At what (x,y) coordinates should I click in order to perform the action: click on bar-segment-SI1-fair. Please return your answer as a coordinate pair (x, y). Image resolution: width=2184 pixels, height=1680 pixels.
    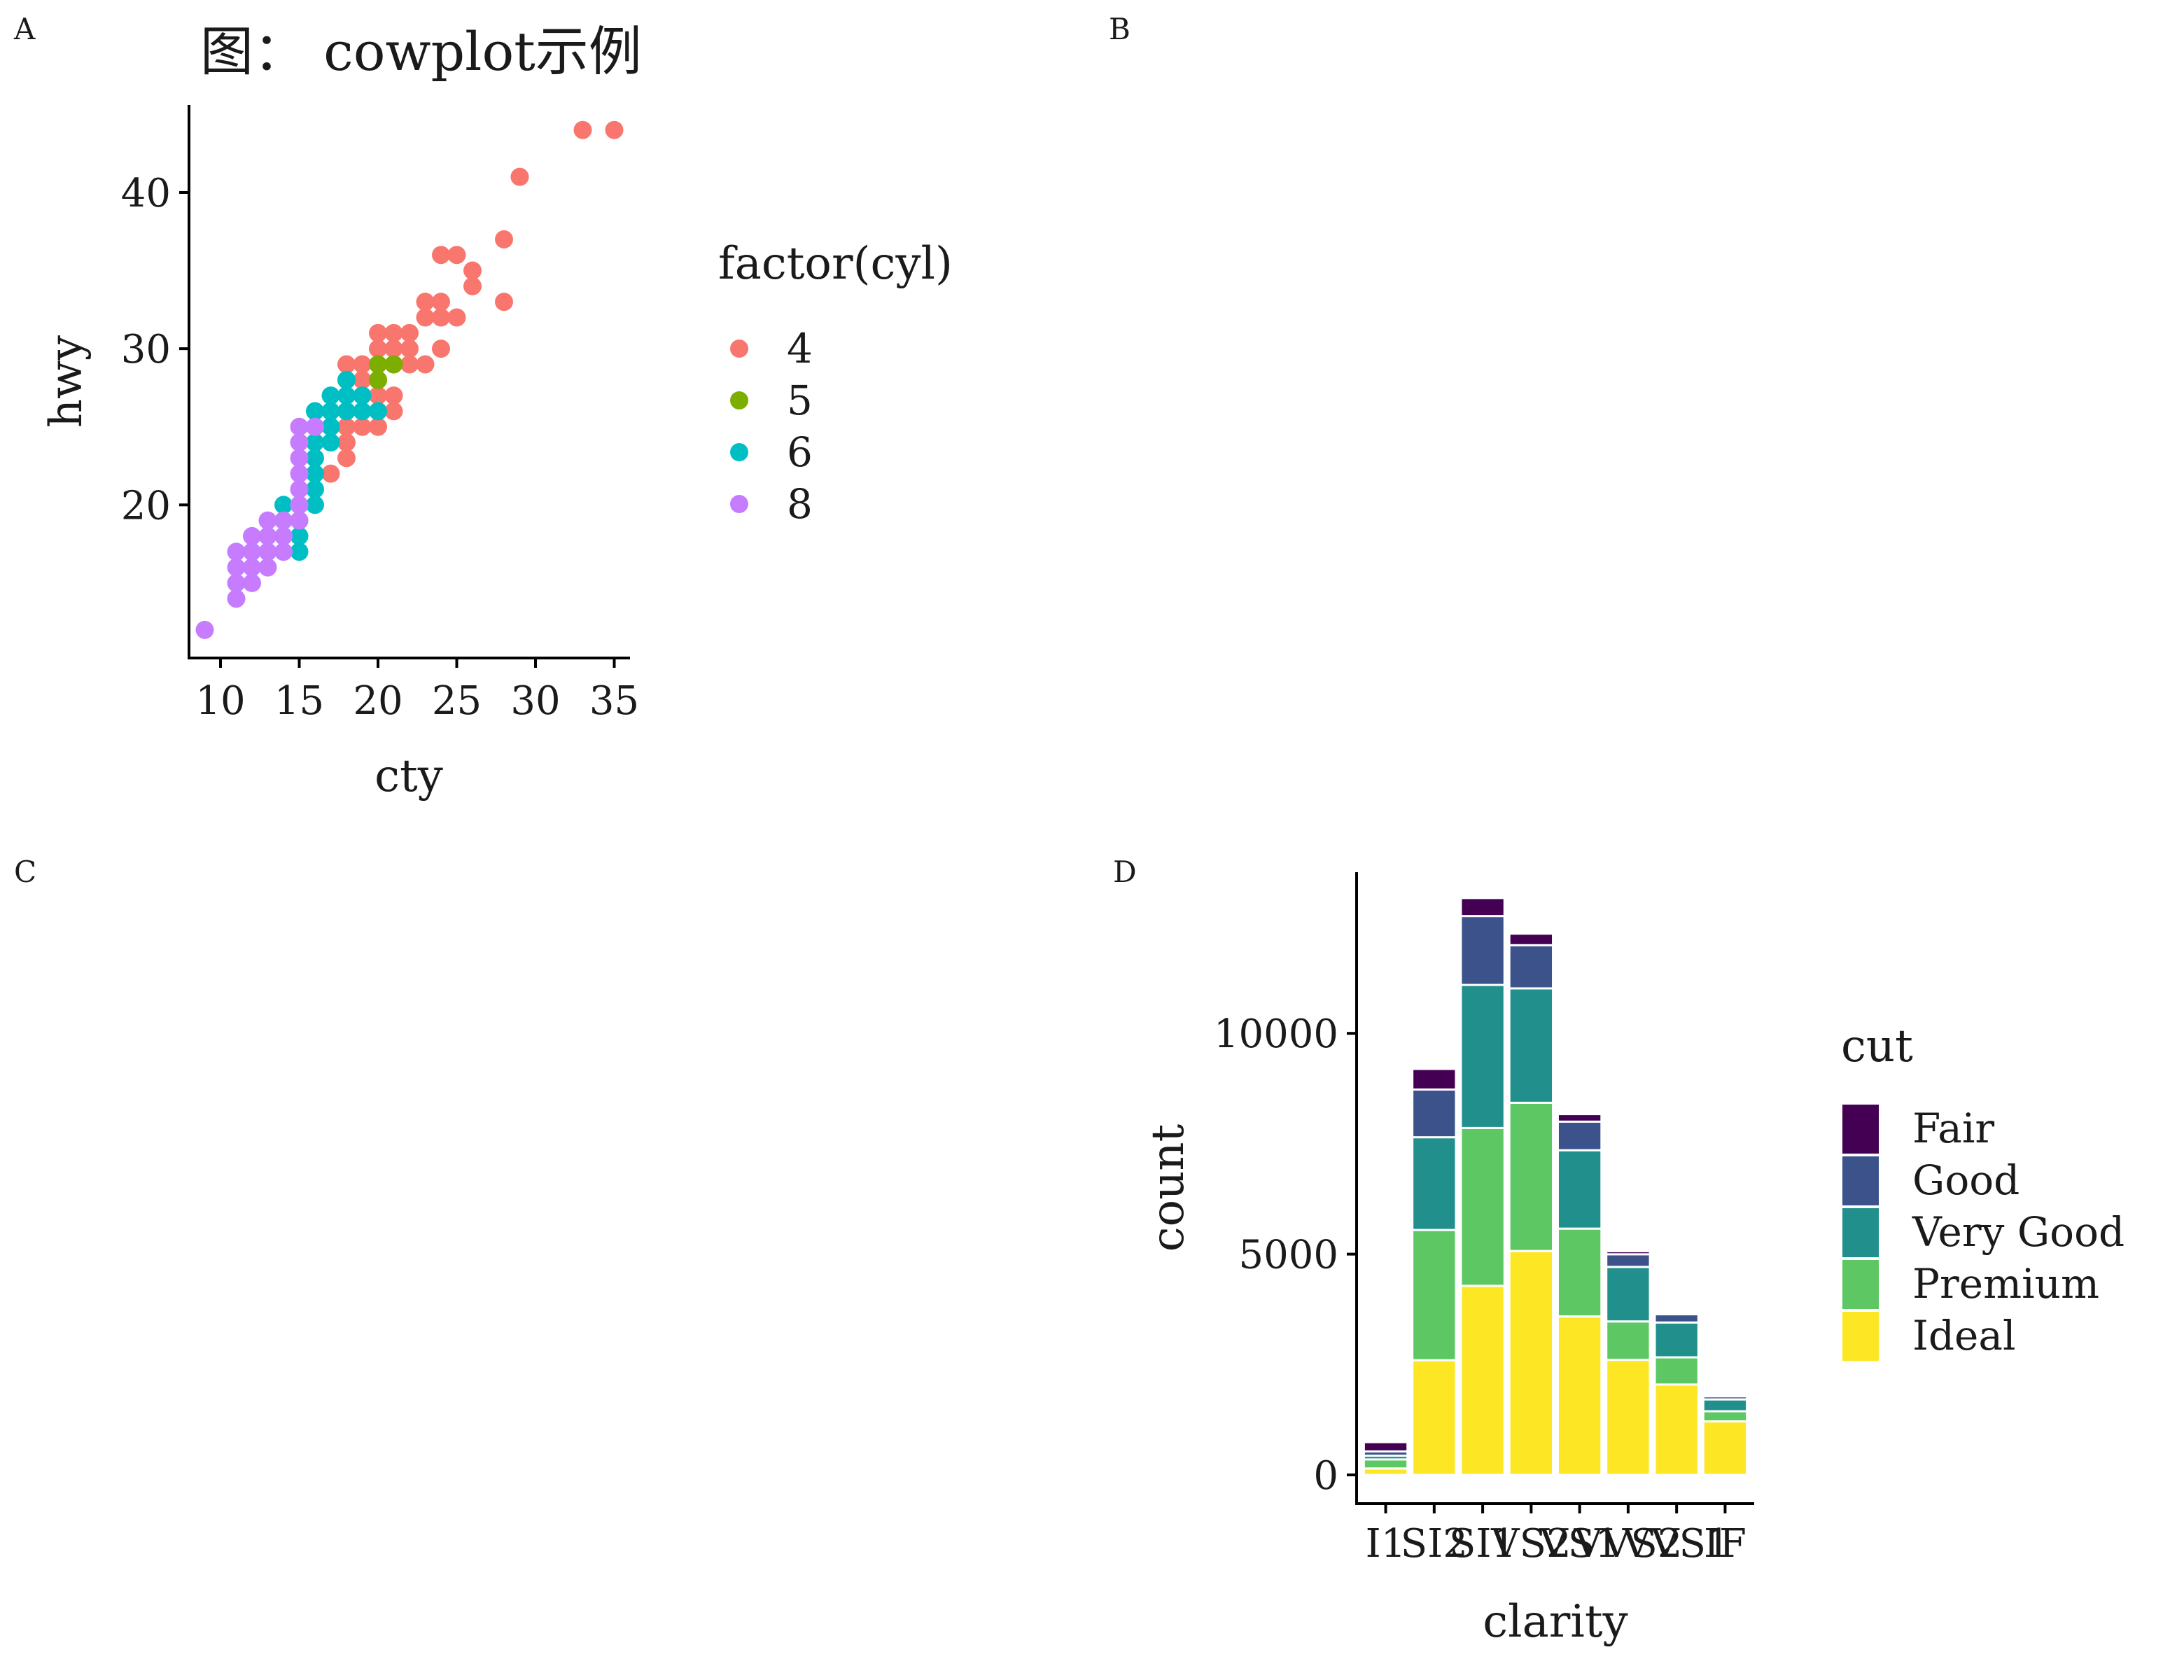
    Looking at the image, I should click on (1483, 907).